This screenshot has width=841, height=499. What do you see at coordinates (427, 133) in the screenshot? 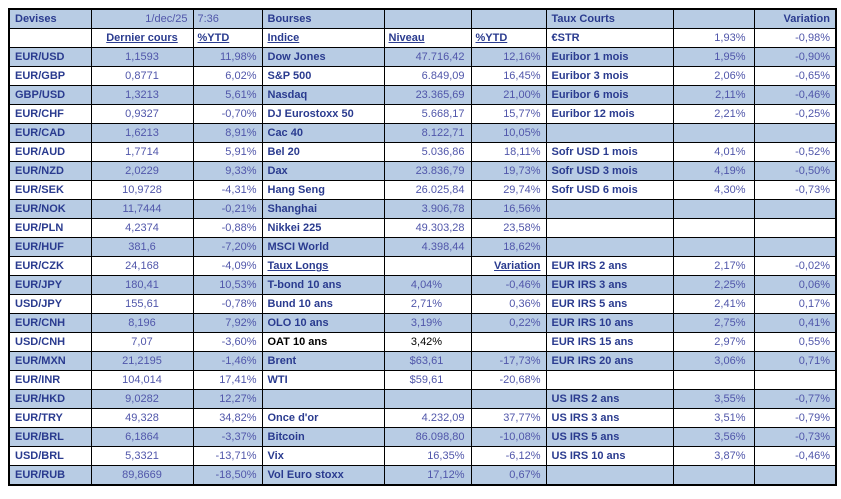
I see `cell-r7-c5: 8.122,71` at bounding box center [427, 133].